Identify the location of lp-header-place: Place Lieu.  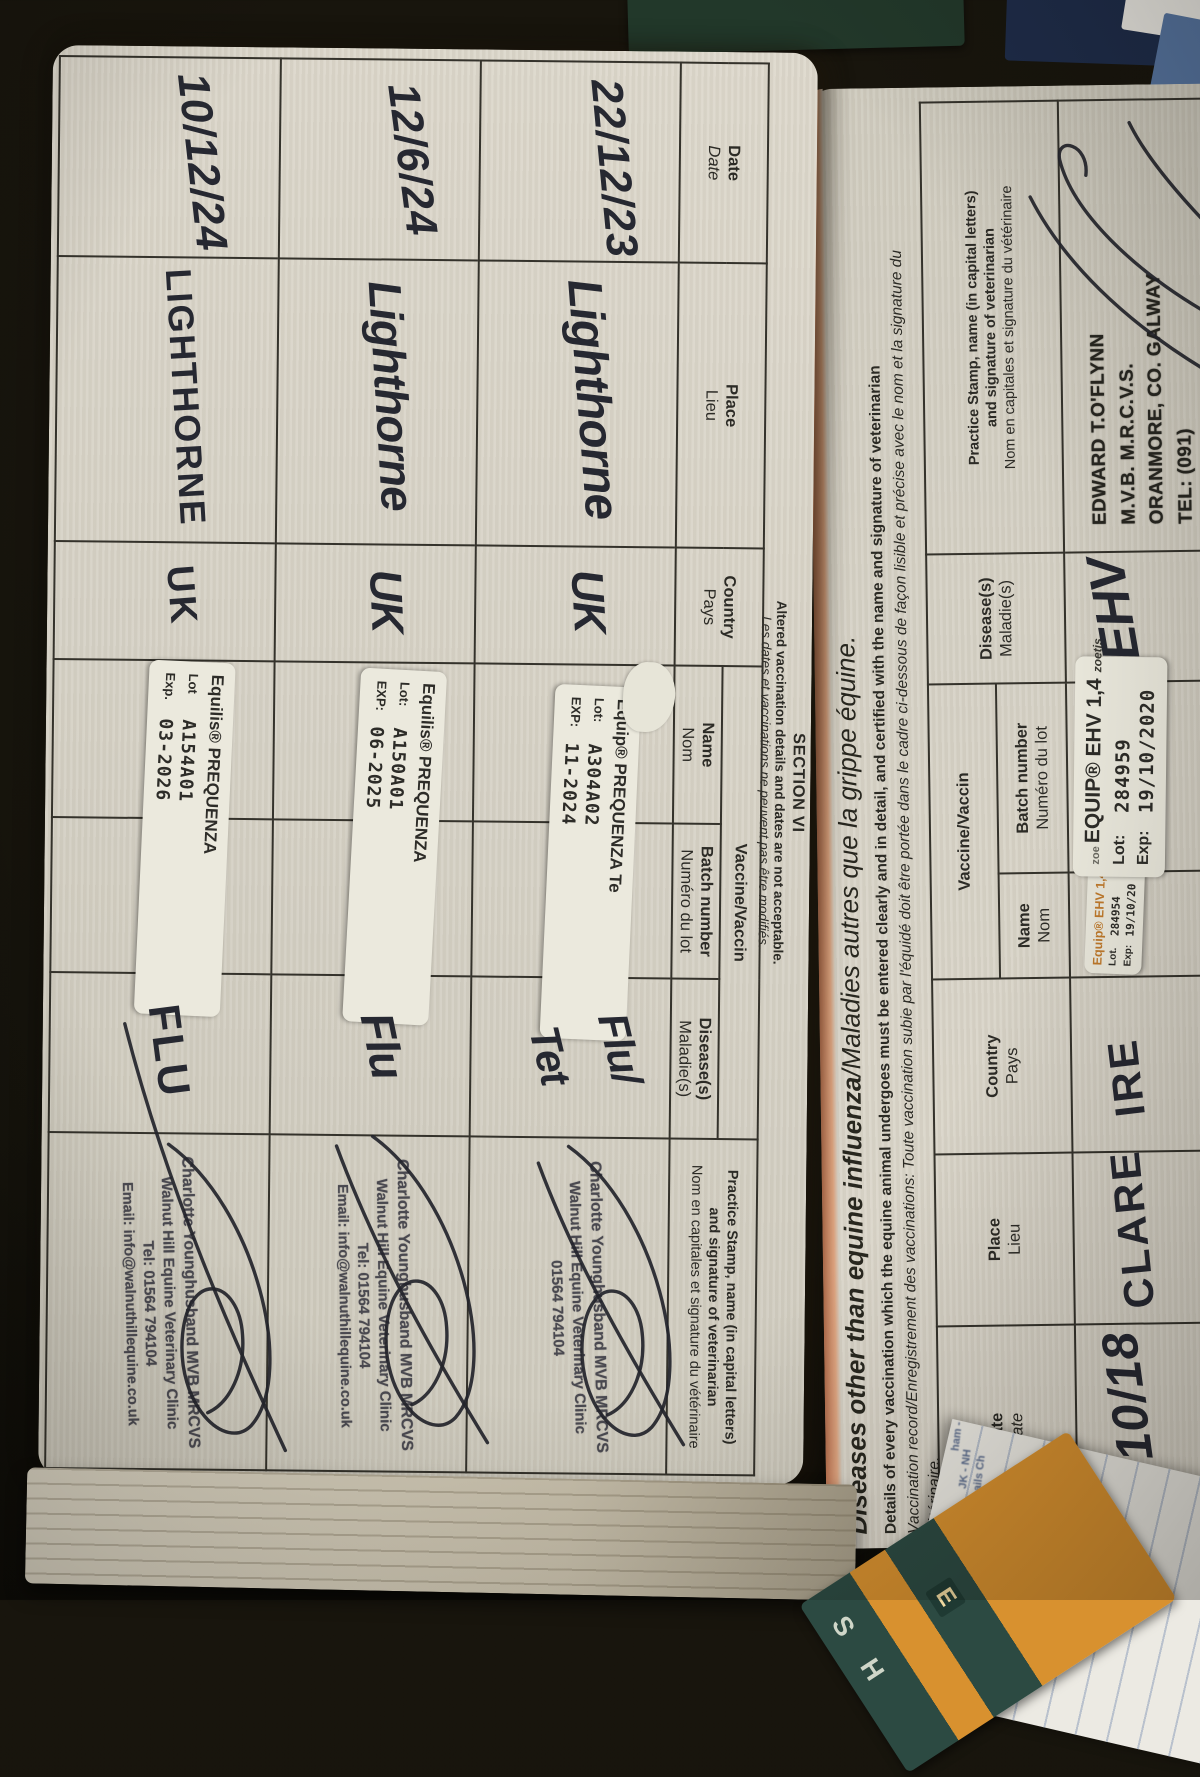
(721, 405).